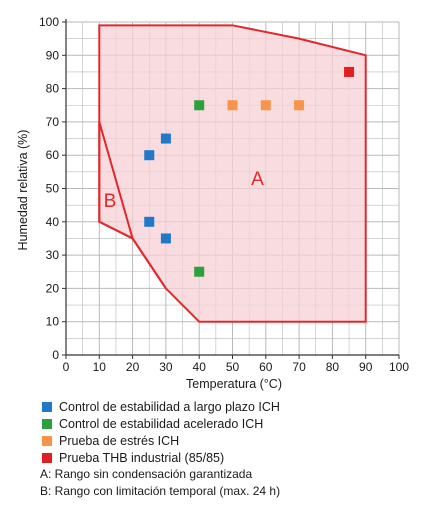 The width and height of the screenshot is (429, 515). I want to click on legend-item: Control de estabilidad a largo plazo ICH, so click(230, 407).